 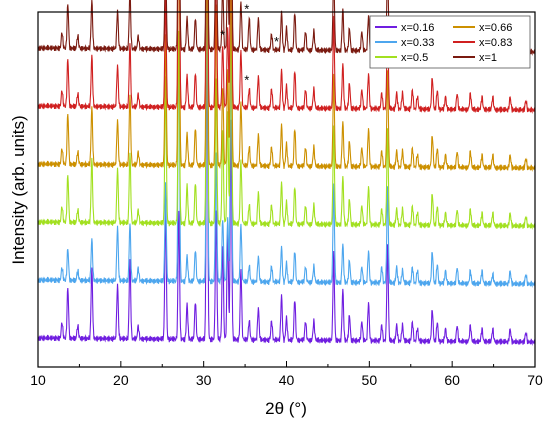 What do you see at coordinates (495, 43) in the screenshot?
I see `legend-label: x=0.83` at bounding box center [495, 43].